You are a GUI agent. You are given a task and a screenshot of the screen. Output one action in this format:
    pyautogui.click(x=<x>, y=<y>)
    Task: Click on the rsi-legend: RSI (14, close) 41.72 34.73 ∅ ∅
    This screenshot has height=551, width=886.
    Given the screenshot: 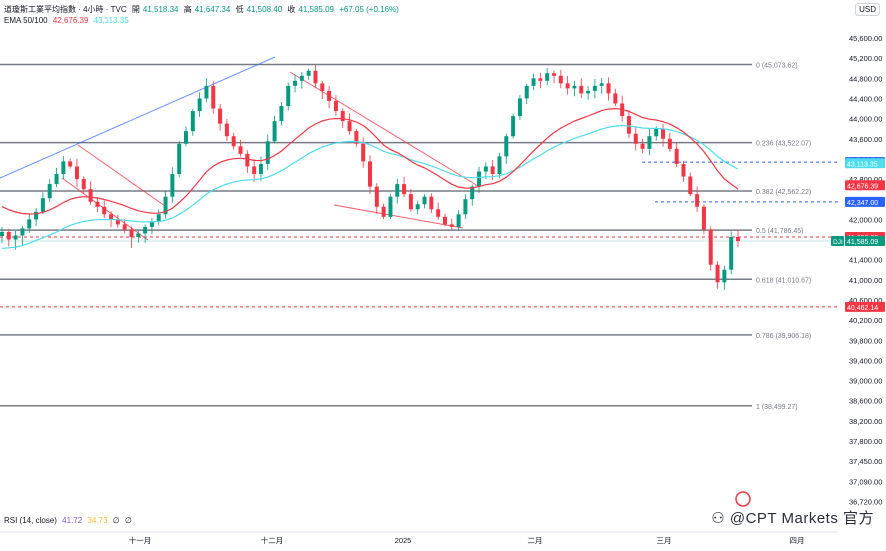 What is the action you would take?
    pyautogui.click(x=69, y=520)
    